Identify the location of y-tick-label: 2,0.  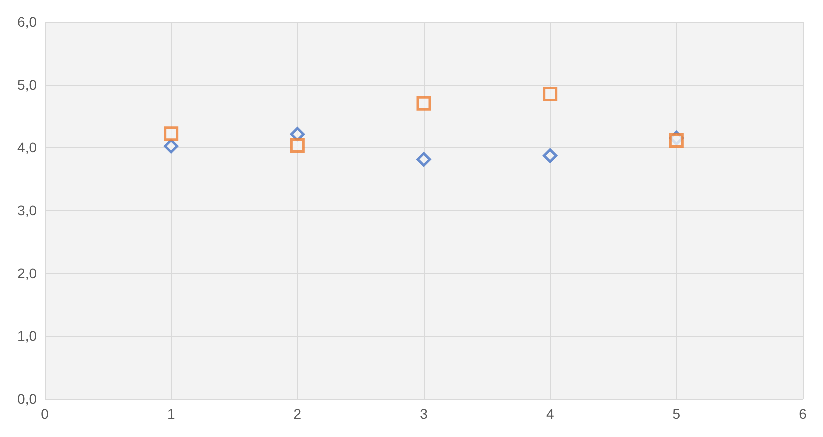
(28, 273).